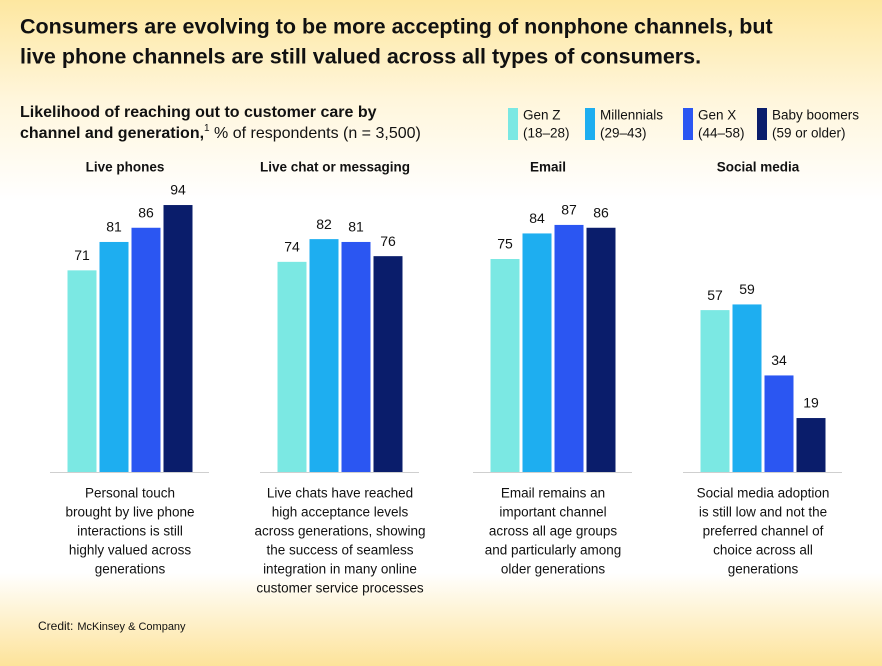 Image resolution: width=882 pixels, height=666 pixels. I want to click on note: Personal touch, so click(130, 493).